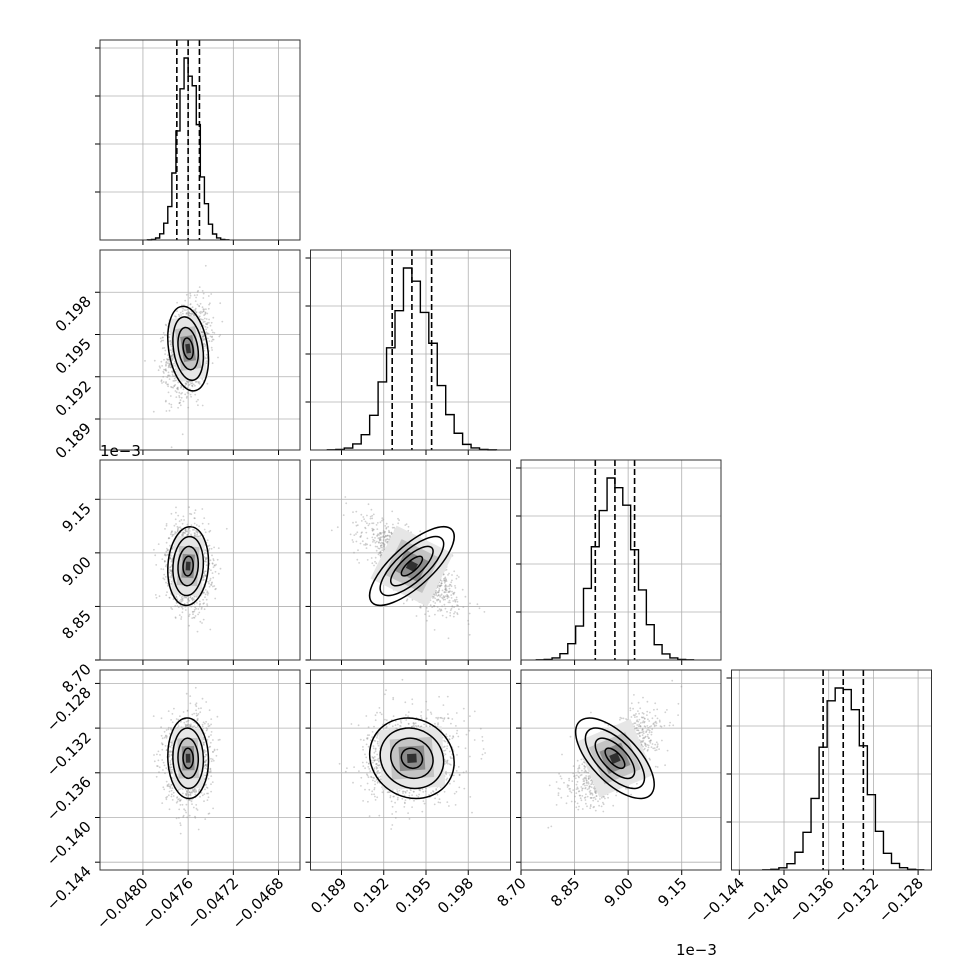 The image size is (970, 975). What do you see at coordinates (73, 440) in the screenshot?
I see `y-tick-label: 0.189` at bounding box center [73, 440].